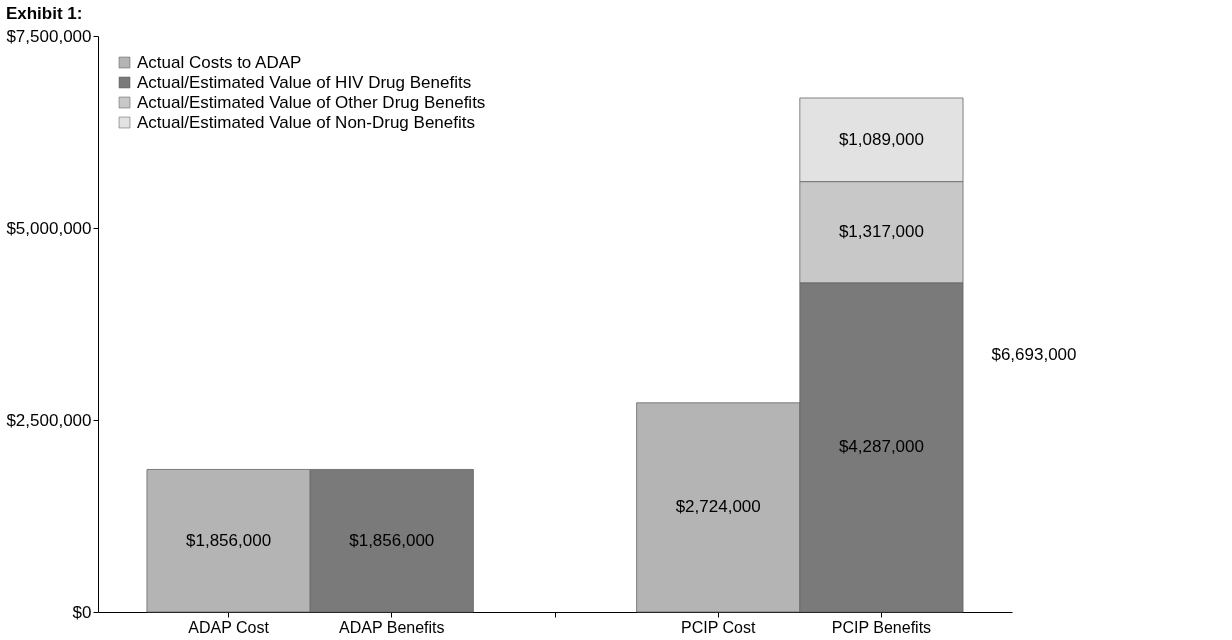  I want to click on y-tick-label: $7,500,000, so click(49, 36).